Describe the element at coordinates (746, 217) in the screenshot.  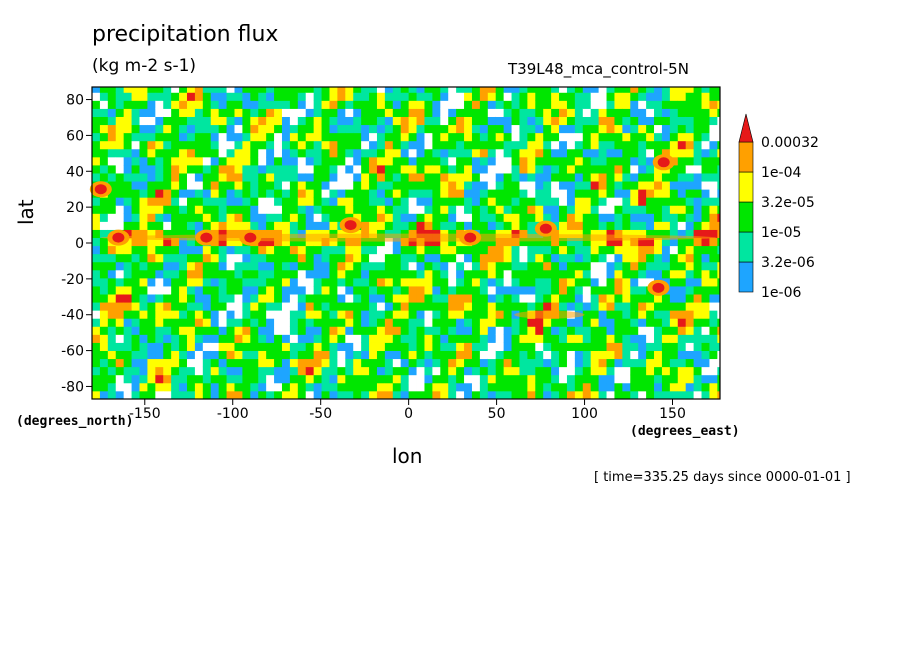
I see `colorbar-swatch` at that location.